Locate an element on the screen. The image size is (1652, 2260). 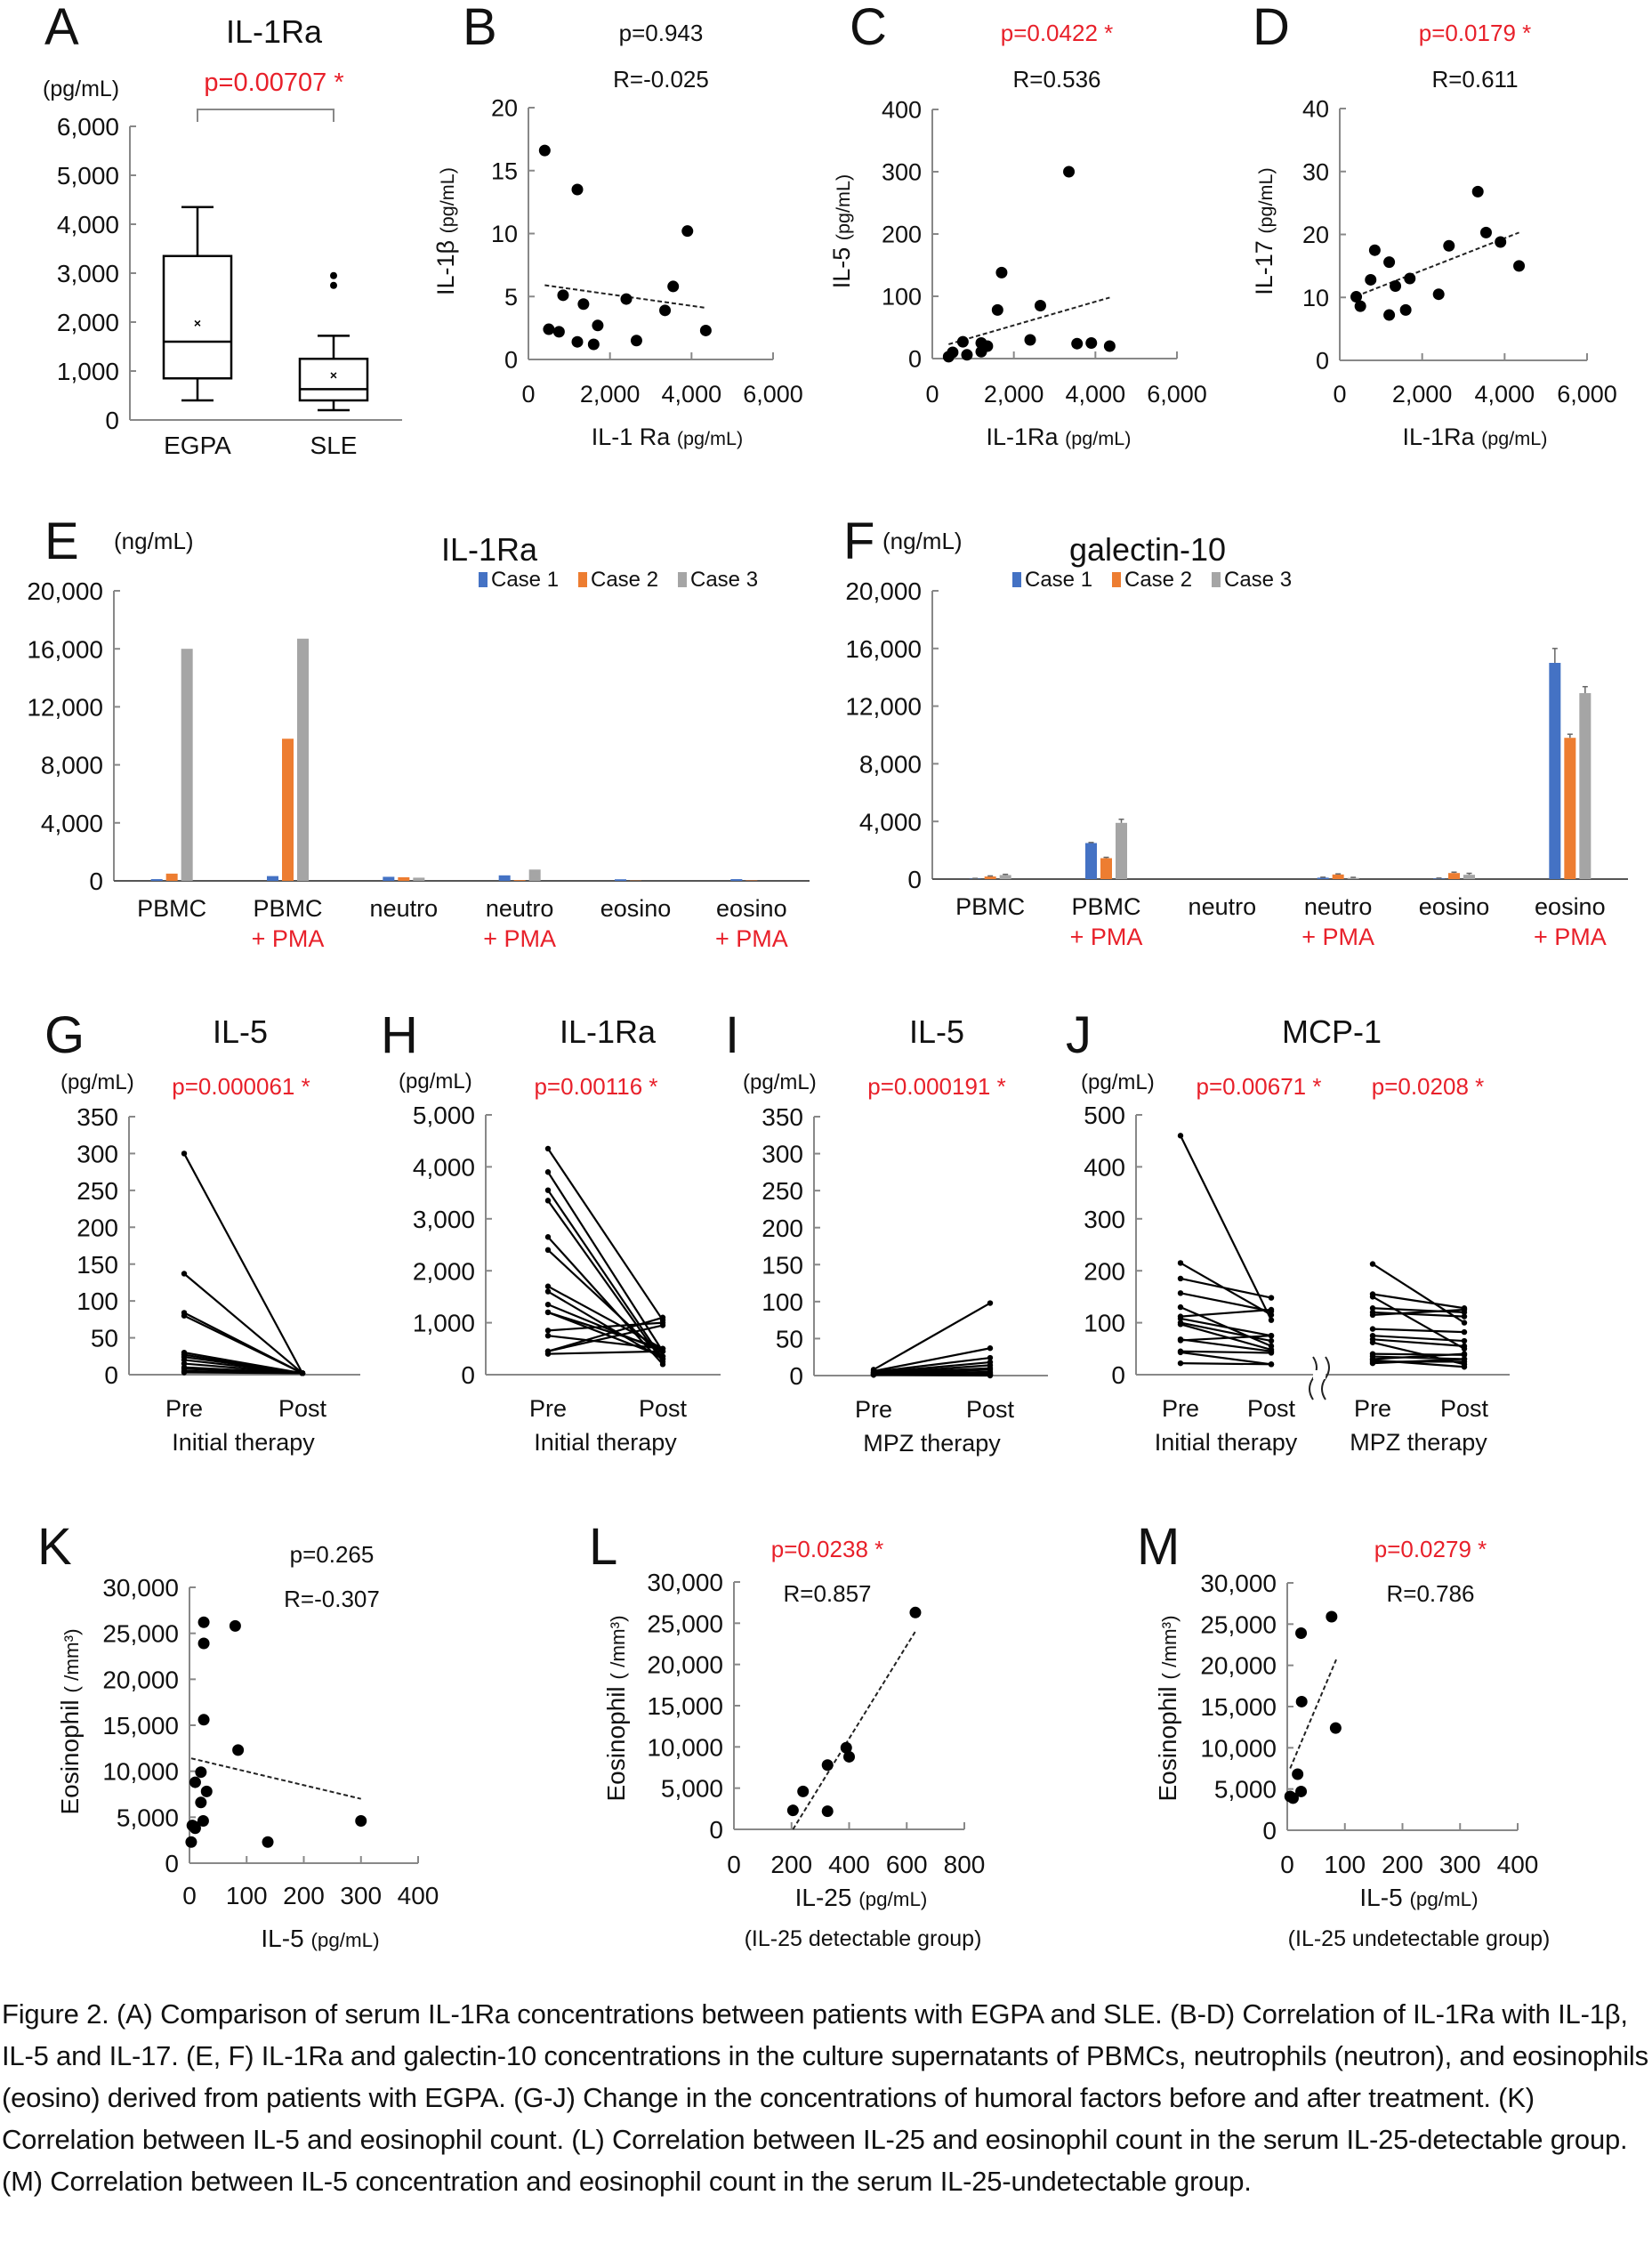
y-axis-label: Eosinophil is located at coordinates (616, 1741).